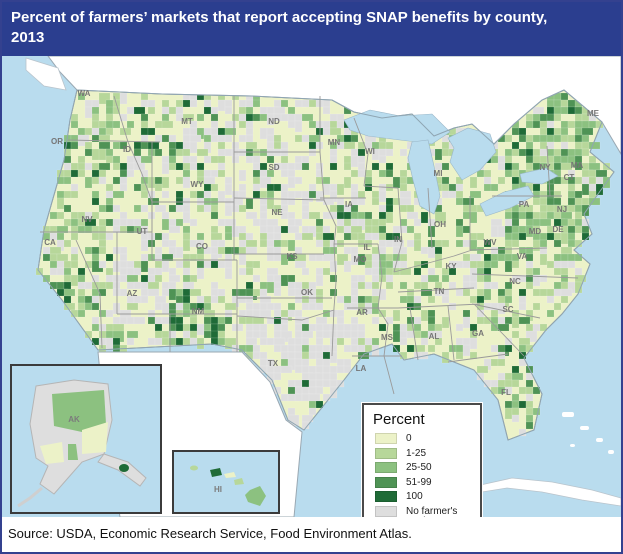 The width and height of the screenshot is (623, 554). Describe the element at coordinates (451, 266) in the screenshot. I see `svg-text: KY` at that location.